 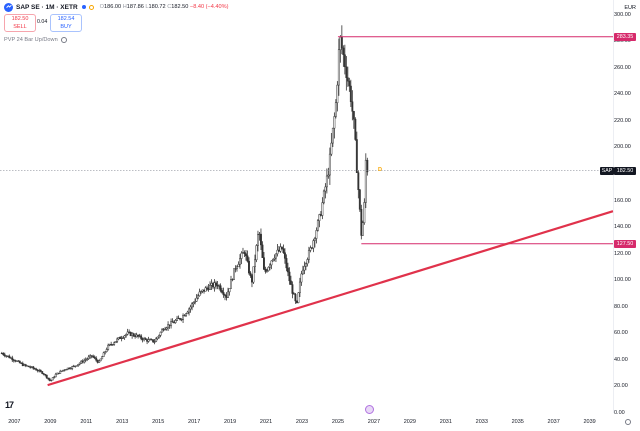 What do you see at coordinates (230, 422) in the screenshot?
I see `time-tick-label: 2019` at bounding box center [230, 422].